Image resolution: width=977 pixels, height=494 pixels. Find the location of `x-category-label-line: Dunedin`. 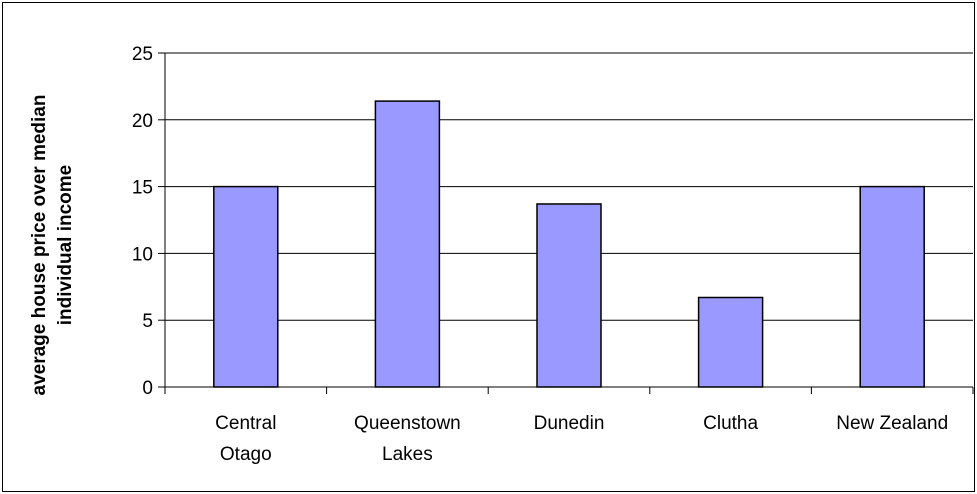

x-category-label-line: Dunedin is located at coordinates (569, 423).